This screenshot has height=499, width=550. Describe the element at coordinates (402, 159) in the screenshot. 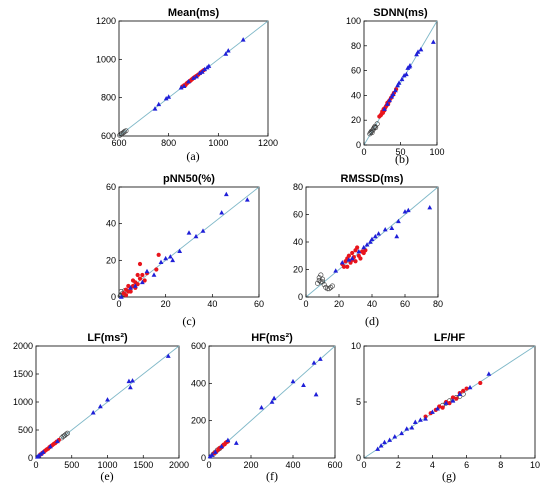

I see `subplot-caption: (b)` at that location.